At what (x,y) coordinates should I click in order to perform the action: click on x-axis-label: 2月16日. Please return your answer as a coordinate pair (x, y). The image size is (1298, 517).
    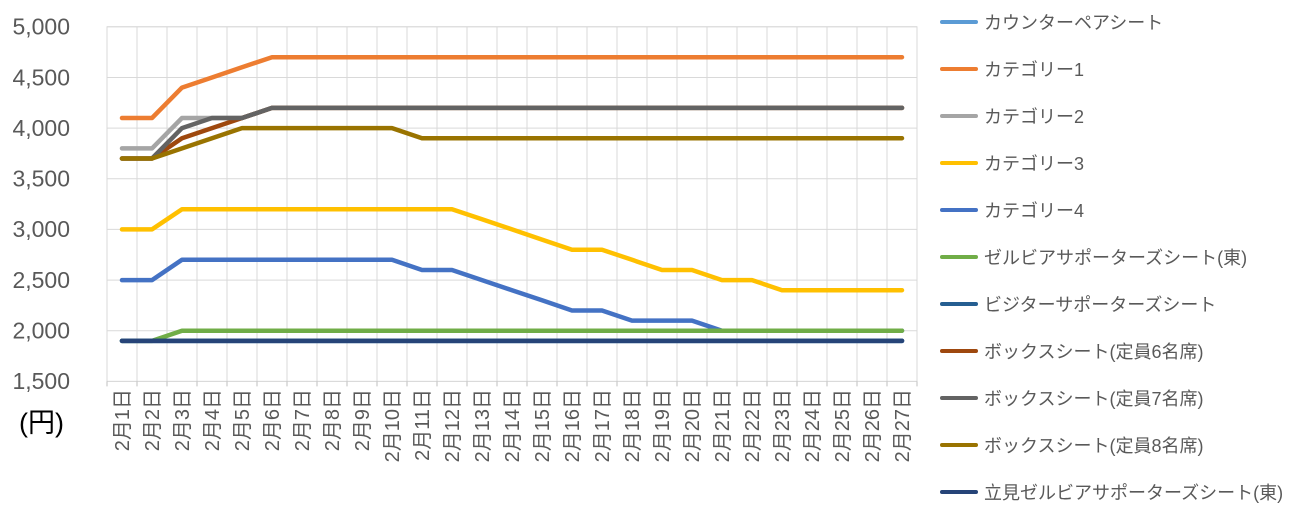
    Looking at the image, I should click on (573, 425).